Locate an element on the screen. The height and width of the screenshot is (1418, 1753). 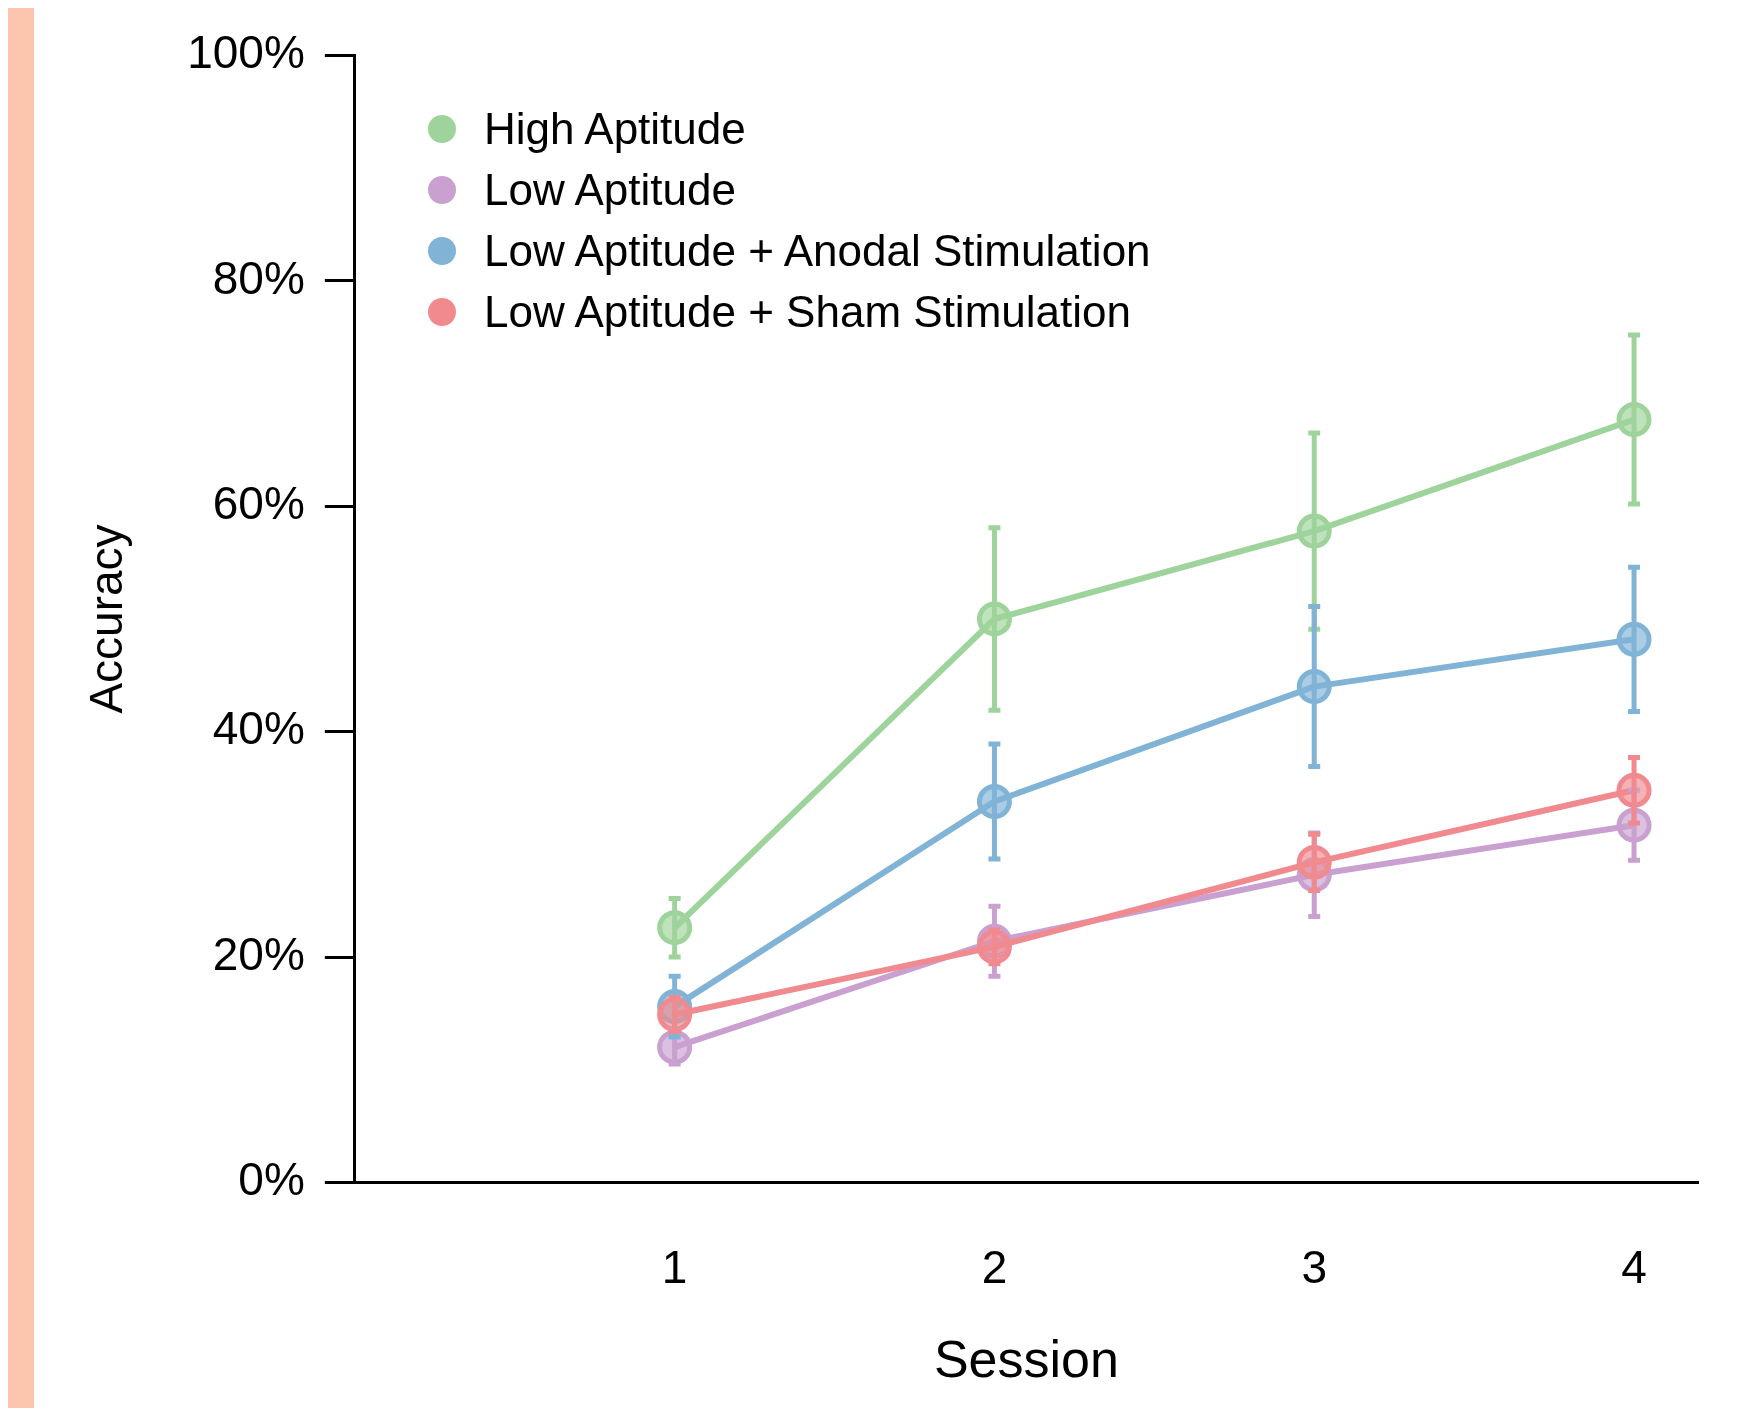
y-tick-label: 60% is located at coordinates (258, 503).